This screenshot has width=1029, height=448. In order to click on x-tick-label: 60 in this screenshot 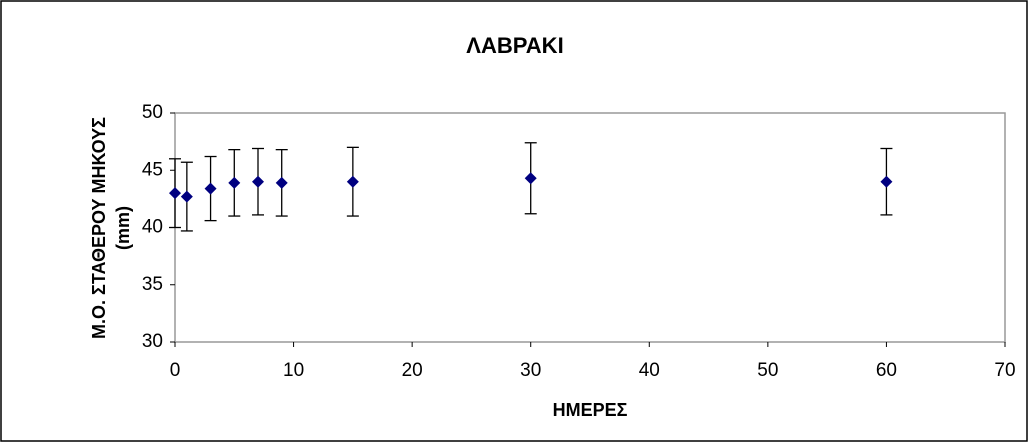, I will do `click(886, 370)`.